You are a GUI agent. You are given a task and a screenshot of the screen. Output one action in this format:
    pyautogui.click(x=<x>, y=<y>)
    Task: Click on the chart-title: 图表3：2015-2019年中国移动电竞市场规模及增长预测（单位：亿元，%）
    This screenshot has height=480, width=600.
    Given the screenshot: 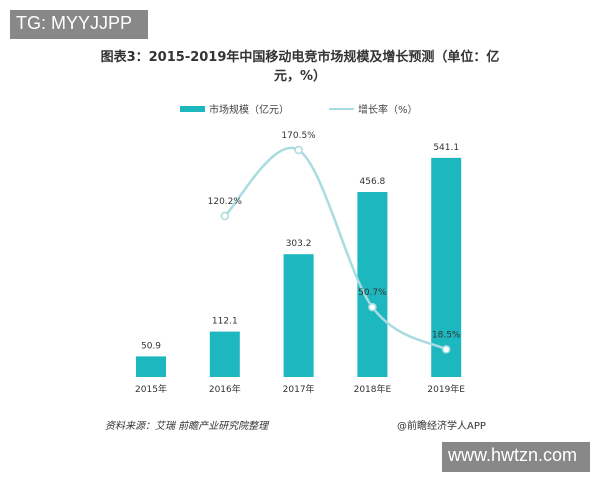 What is the action you would take?
    pyautogui.click(x=300, y=67)
    